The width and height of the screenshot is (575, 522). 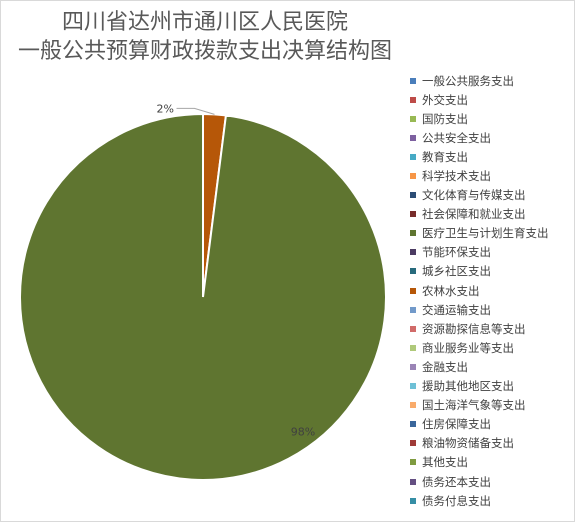 What do you see at coordinates (468, 443) in the screenshot?
I see `legend-label: 粮油物资储备支出` at bounding box center [468, 443].